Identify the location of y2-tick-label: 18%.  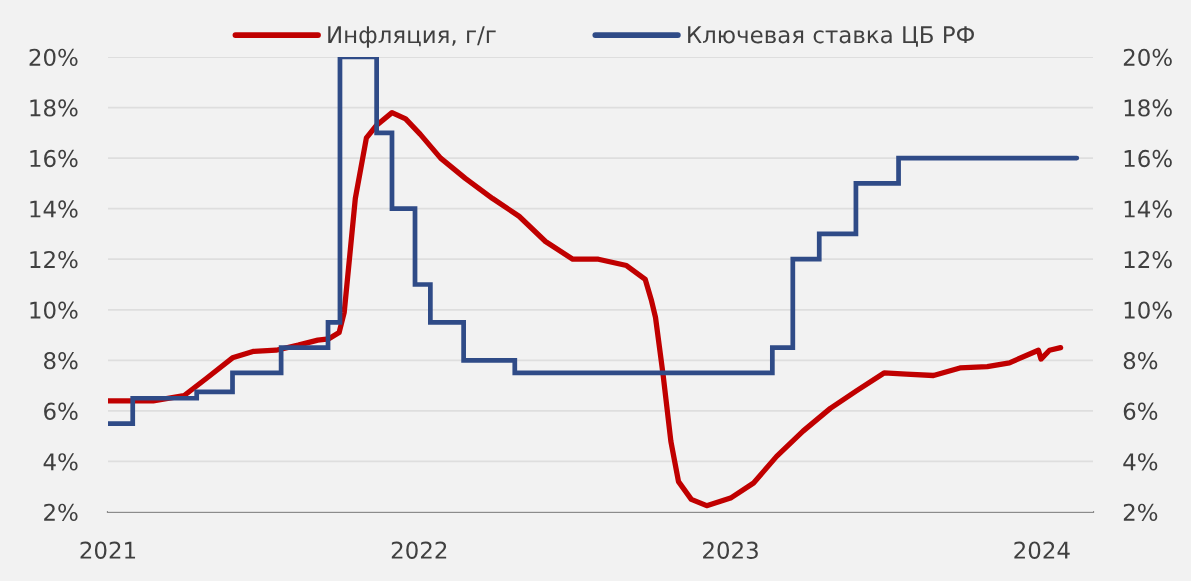
(1148, 108).